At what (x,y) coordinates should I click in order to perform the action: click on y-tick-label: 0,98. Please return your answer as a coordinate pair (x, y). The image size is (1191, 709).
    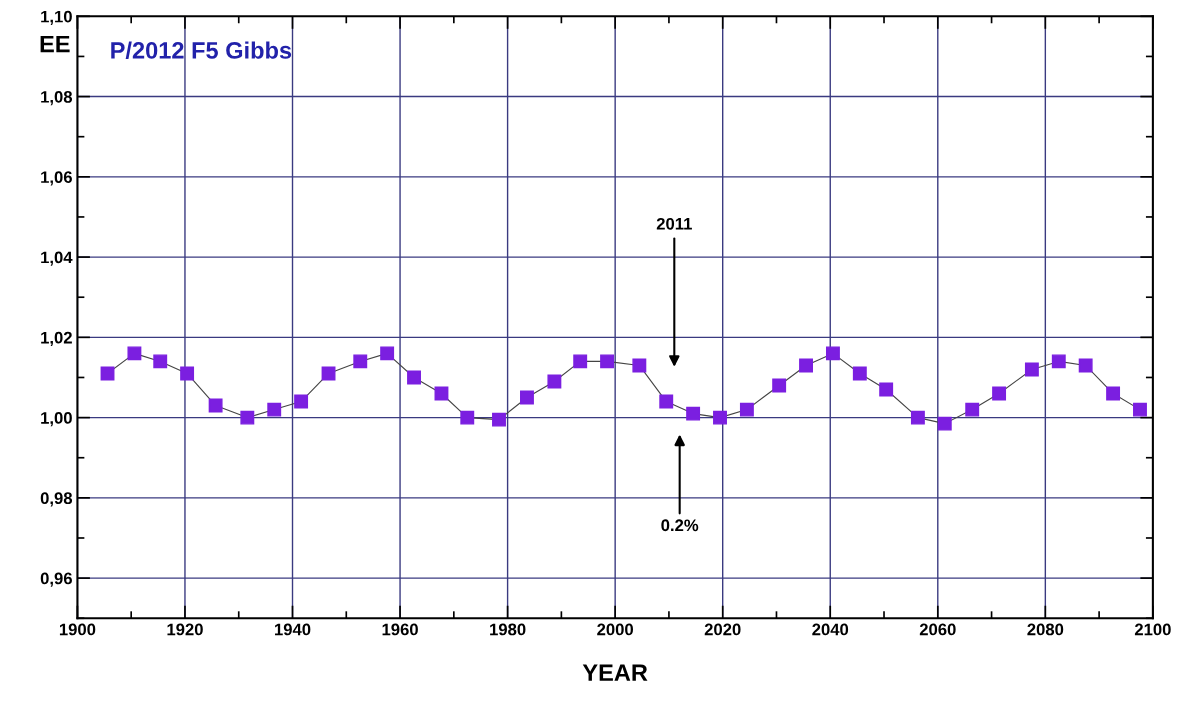
    Looking at the image, I should click on (56, 499).